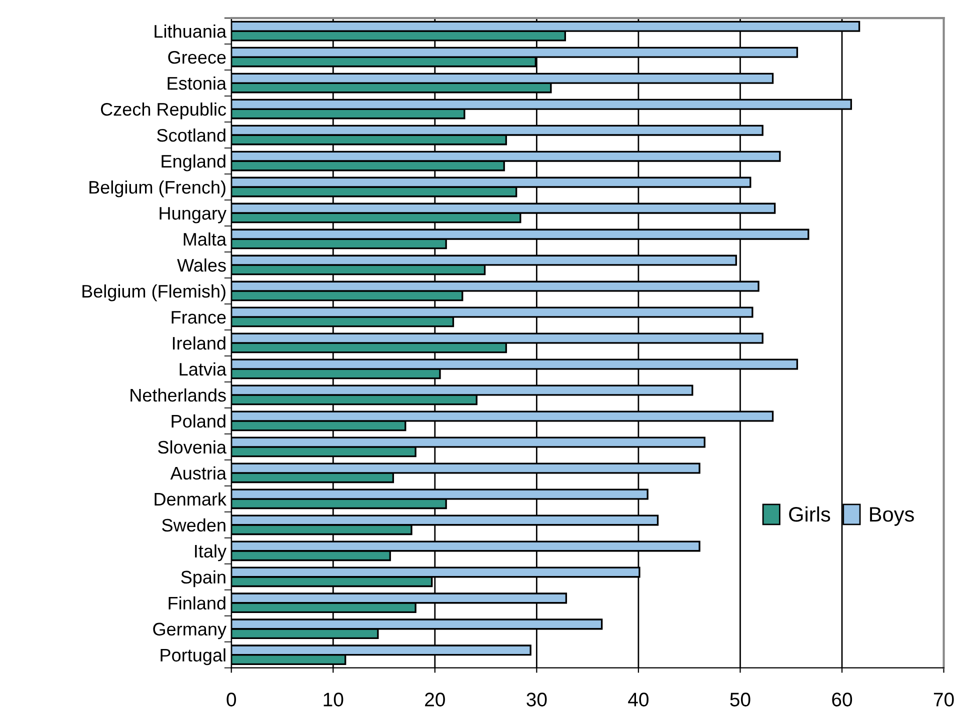  What do you see at coordinates (638, 699) in the screenshot?
I see `x-tick-label: 40` at bounding box center [638, 699].